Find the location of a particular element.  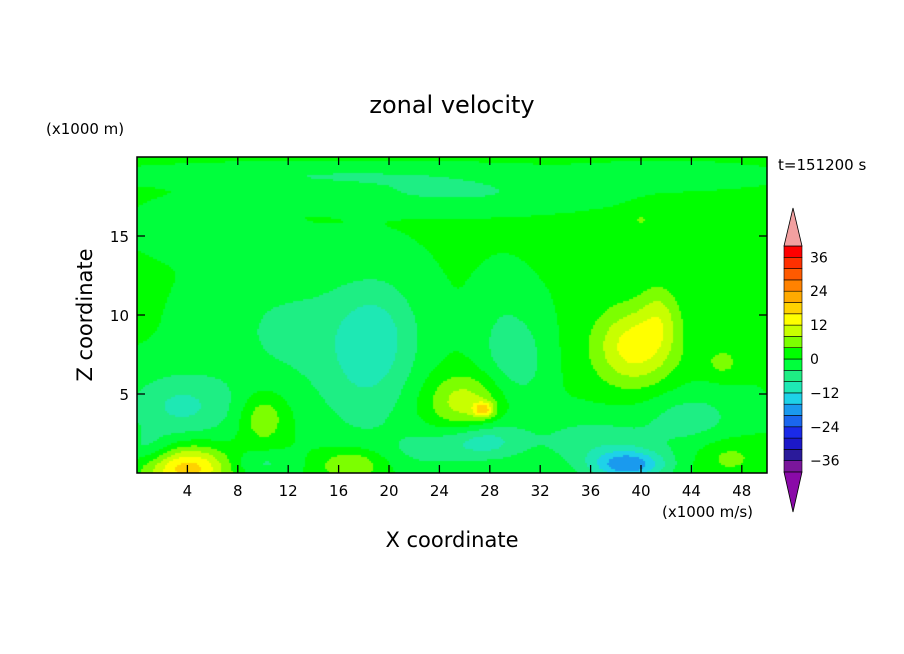

x-tick-label: 48 is located at coordinates (741, 491).